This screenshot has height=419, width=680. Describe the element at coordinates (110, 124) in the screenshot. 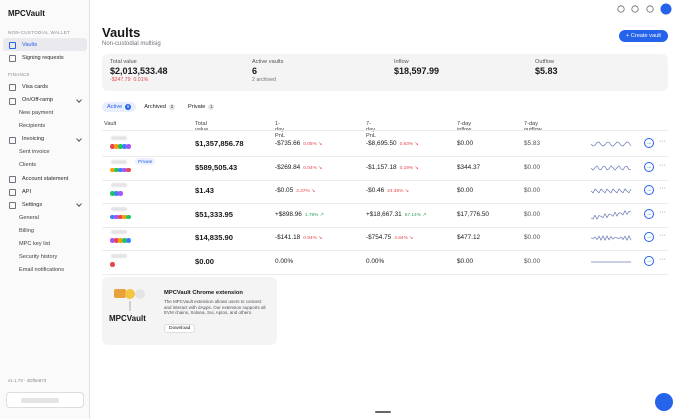

I see `column-header: Vault` at that location.